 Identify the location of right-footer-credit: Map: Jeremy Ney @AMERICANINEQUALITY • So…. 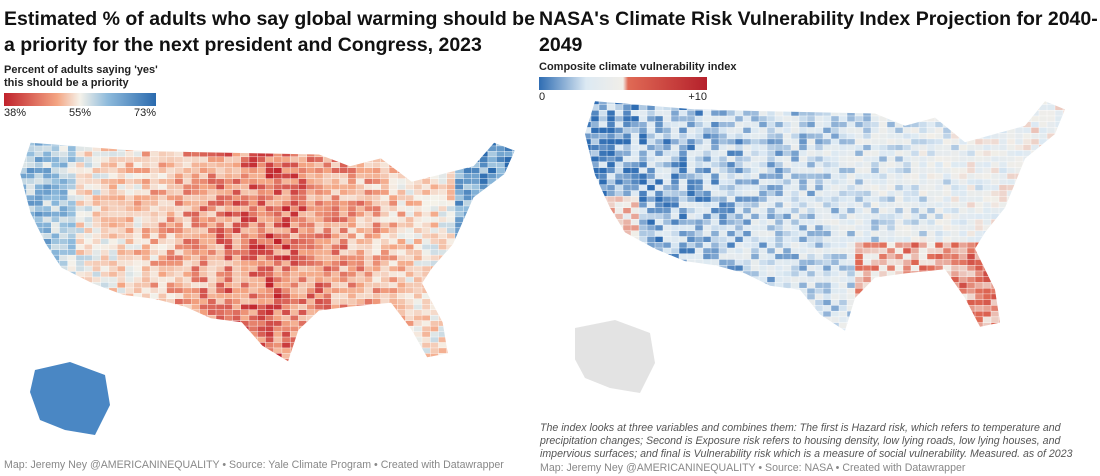
(753, 468).